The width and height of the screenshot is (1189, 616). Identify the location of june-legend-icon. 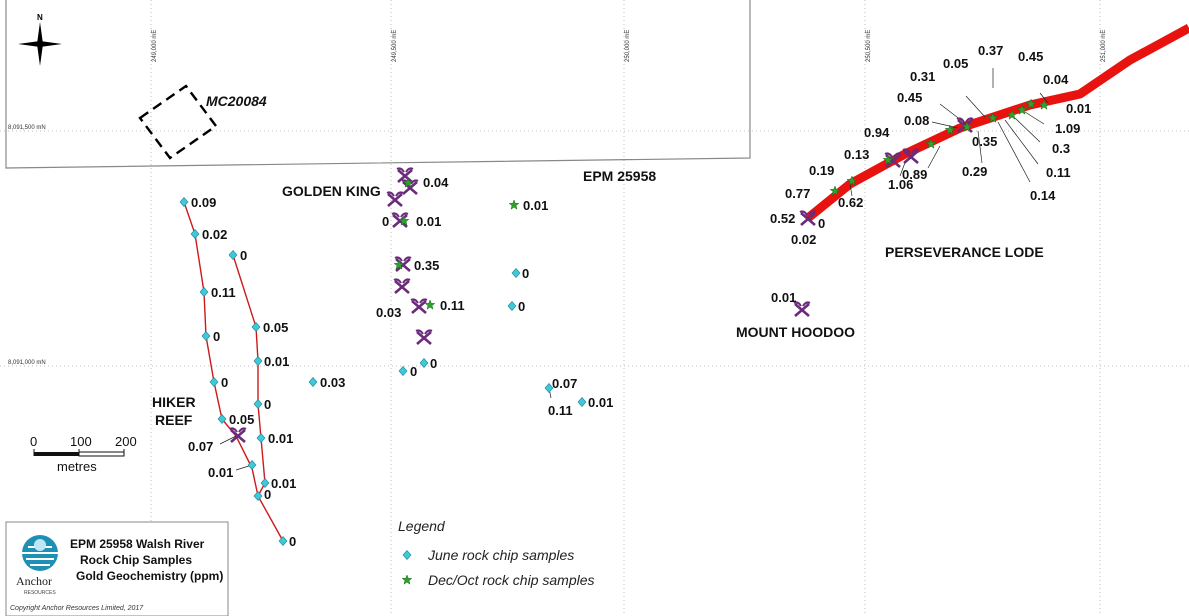
(407, 555).